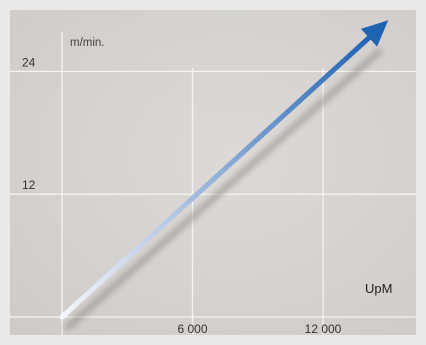 This screenshot has width=426, height=345. I want to click on y-tick-label: 24, so click(29, 62).